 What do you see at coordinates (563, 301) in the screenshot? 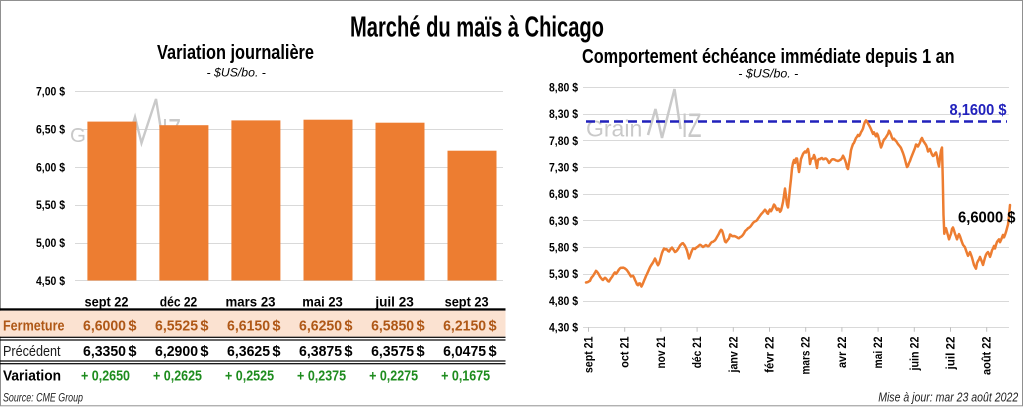
I see `svg-text: 4,80 $` at bounding box center [563, 301].